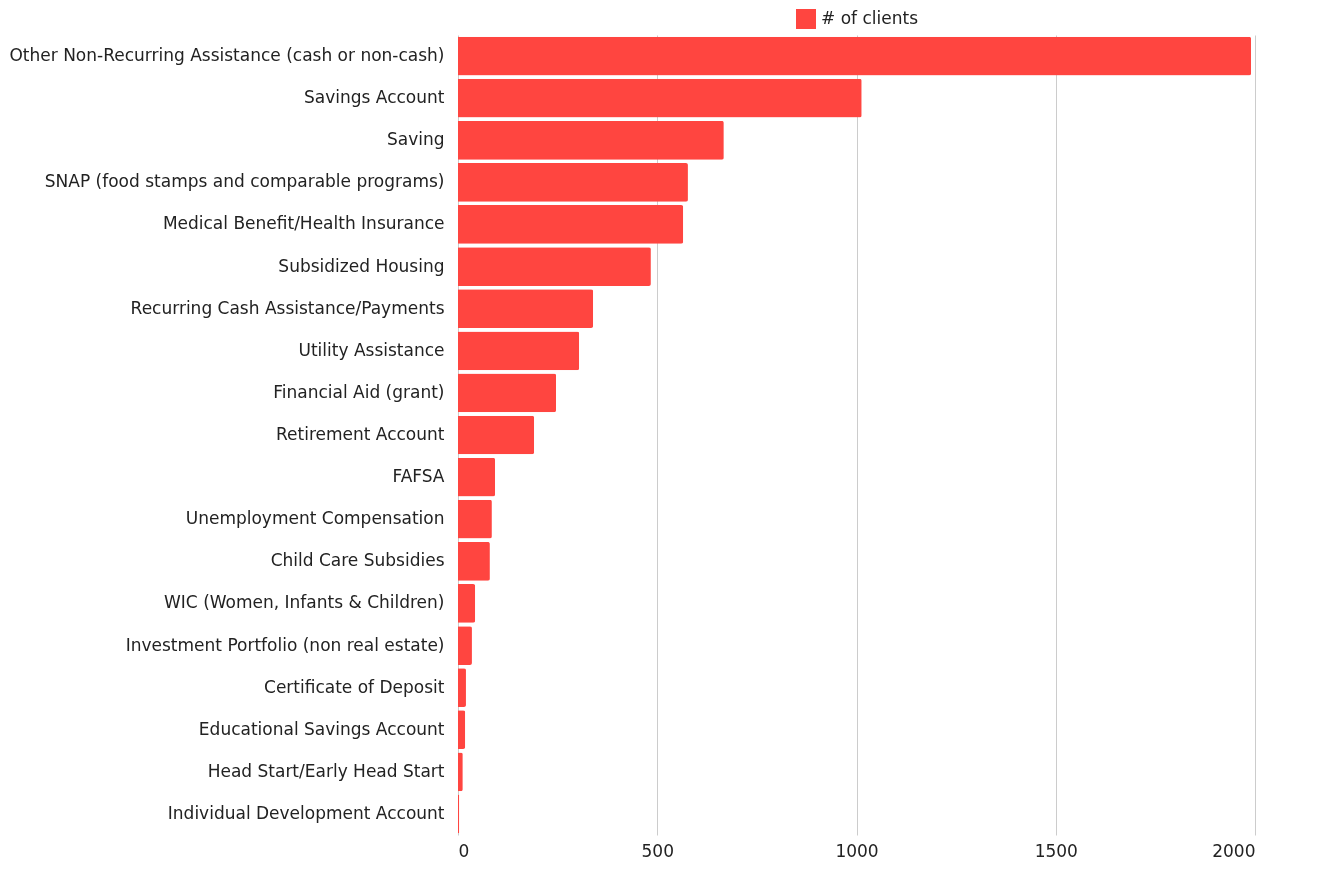 Image resolution: width=1327 pixels, height=877 pixels. Describe the element at coordinates (361, 265) in the screenshot. I see `y-tick-label: Subsidized Housing` at that location.